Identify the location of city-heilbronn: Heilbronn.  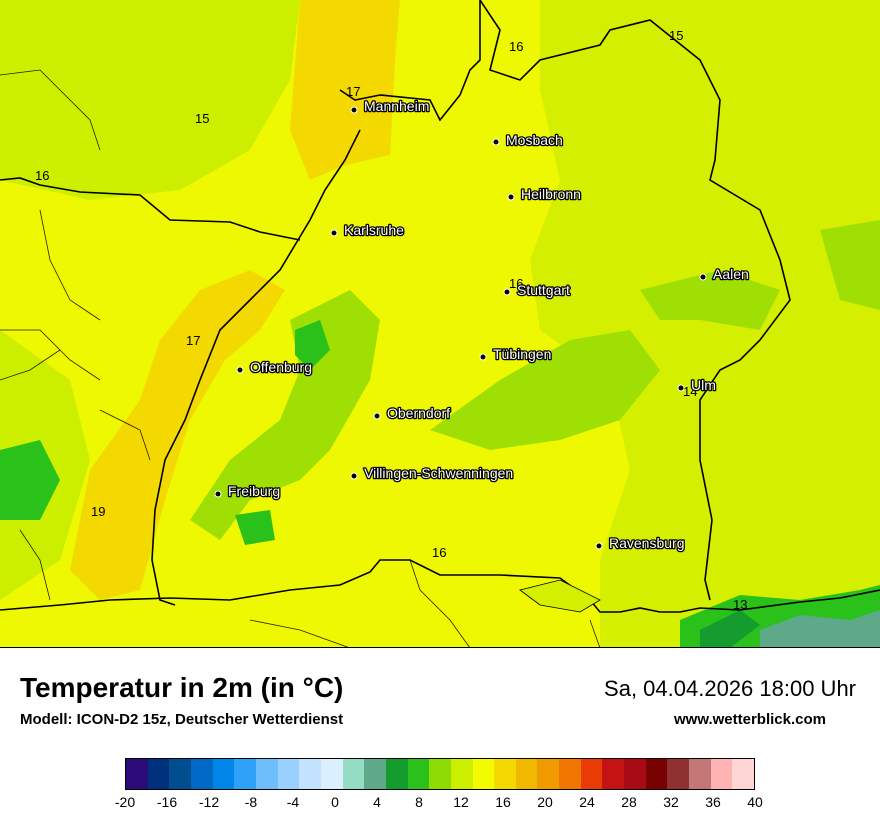
(544, 194).